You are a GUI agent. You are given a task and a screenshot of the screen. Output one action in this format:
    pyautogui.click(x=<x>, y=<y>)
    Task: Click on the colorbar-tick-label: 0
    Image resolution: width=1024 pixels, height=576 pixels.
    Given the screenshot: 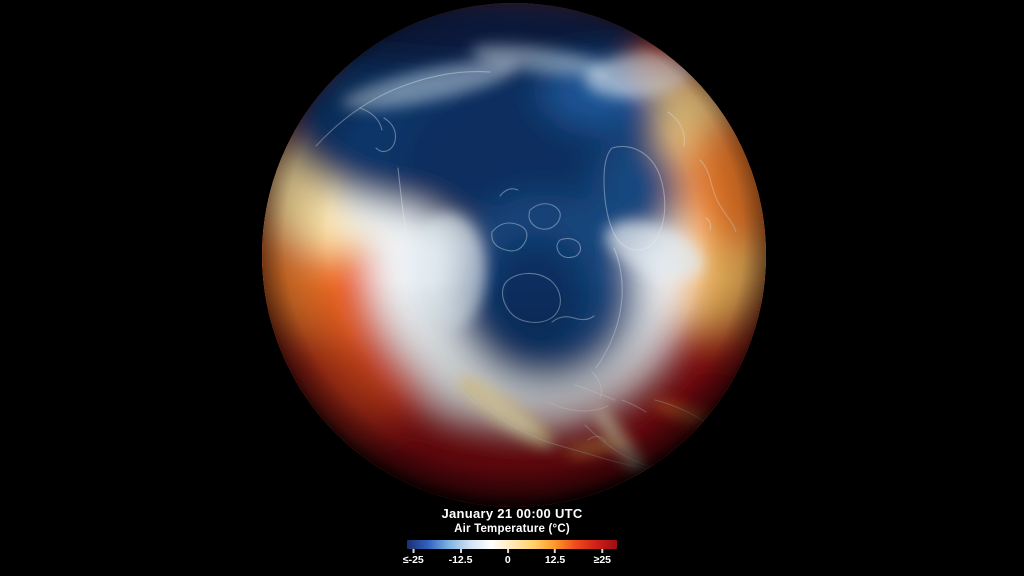 What is the action you would take?
    pyautogui.click(x=507, y=560)
    